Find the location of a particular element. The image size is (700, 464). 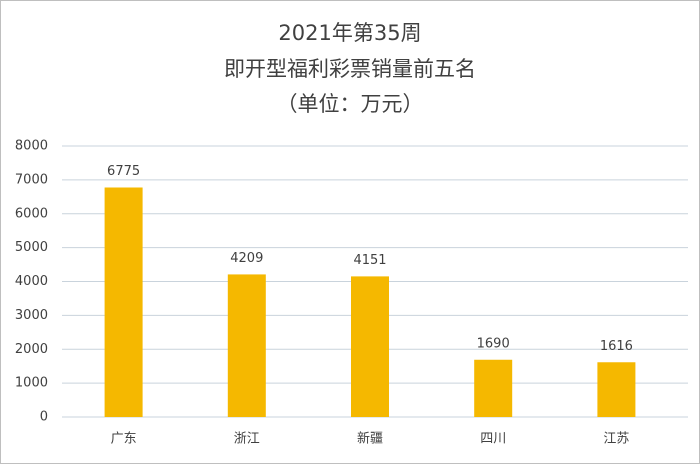

chart-title: （单位：万元） is located at coordinates (350, 104).